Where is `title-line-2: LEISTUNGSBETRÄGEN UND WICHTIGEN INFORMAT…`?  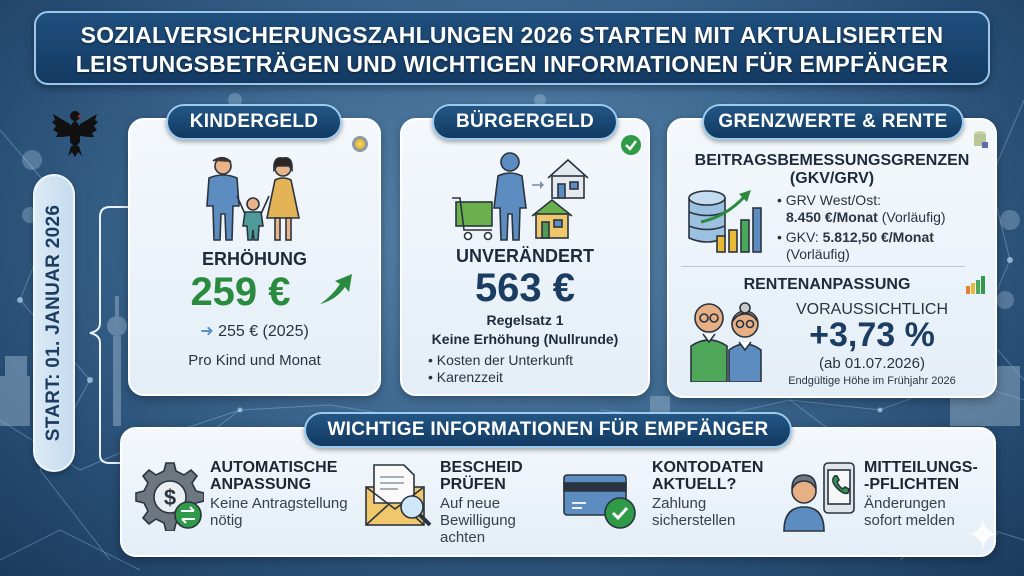 title-line-2: LEISTUNGSBETRÄGEN UND WICHTIGEN INFORMAT… is located at coordinates (512, 64).